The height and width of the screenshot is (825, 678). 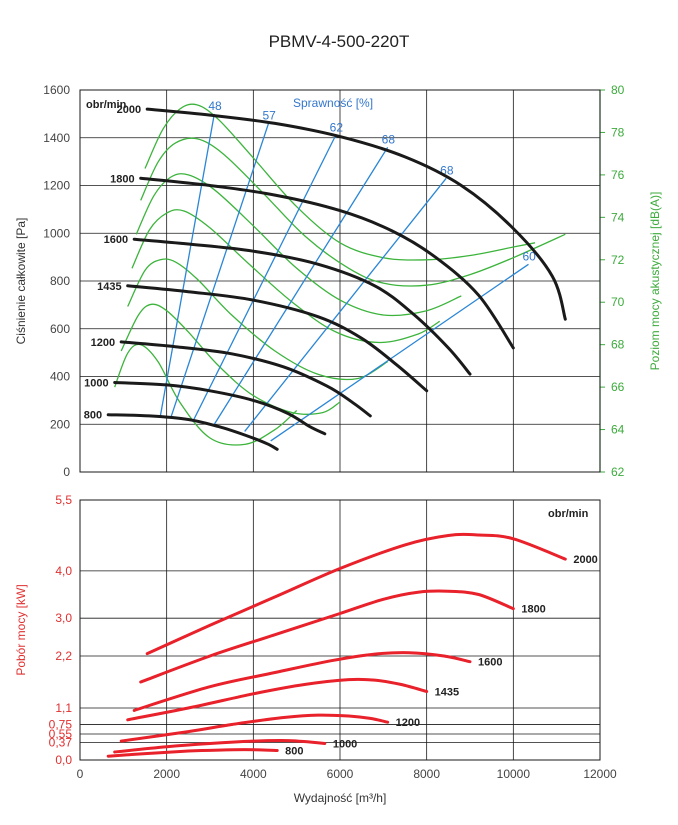 I want to click on power-y-tick-label: 0,0, so click(x=63, y=760).